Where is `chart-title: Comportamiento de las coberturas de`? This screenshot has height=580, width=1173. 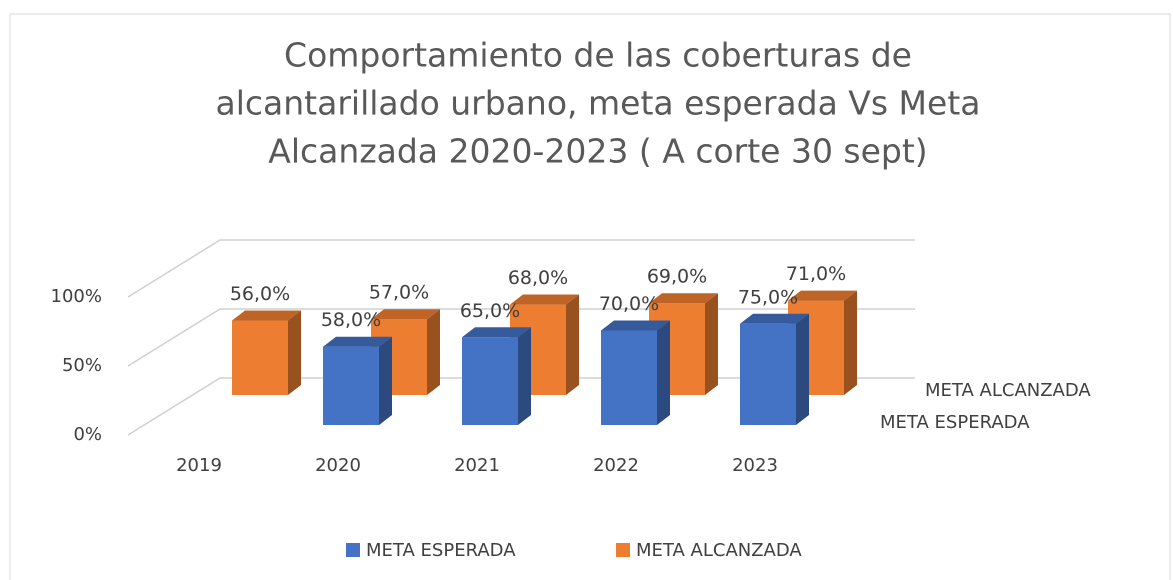 chart-title: Comportamiento de las coberturas de is located at coordinates (598, 55).